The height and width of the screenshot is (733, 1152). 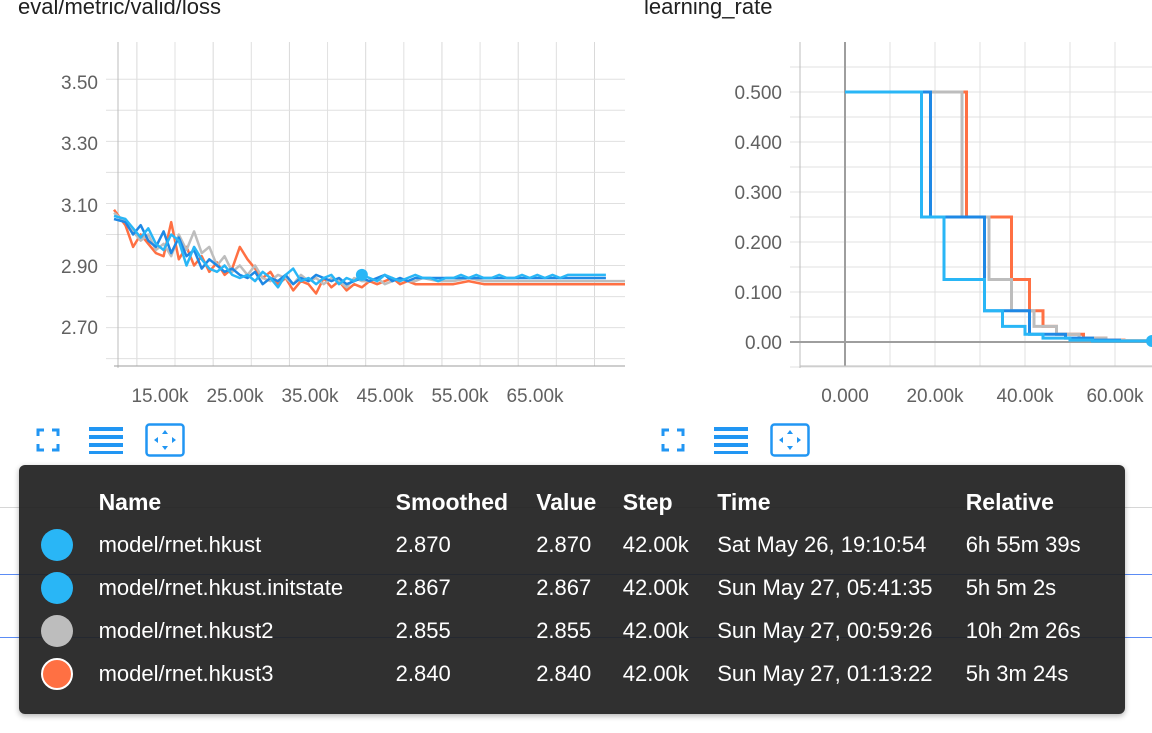 What do you see at coordinates (758, 93) in the screenshot?
I see `lr-y-tick: 0.500` at bounding box center [758, 93].